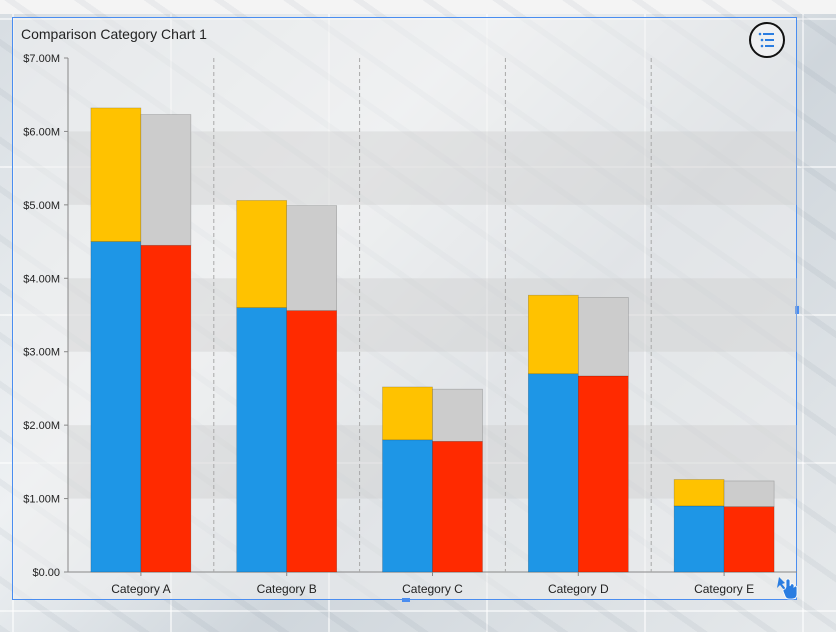 The width and height of the screenshot is (836, 632). I want to click on resize-handle-bottom, so click(406, 600).